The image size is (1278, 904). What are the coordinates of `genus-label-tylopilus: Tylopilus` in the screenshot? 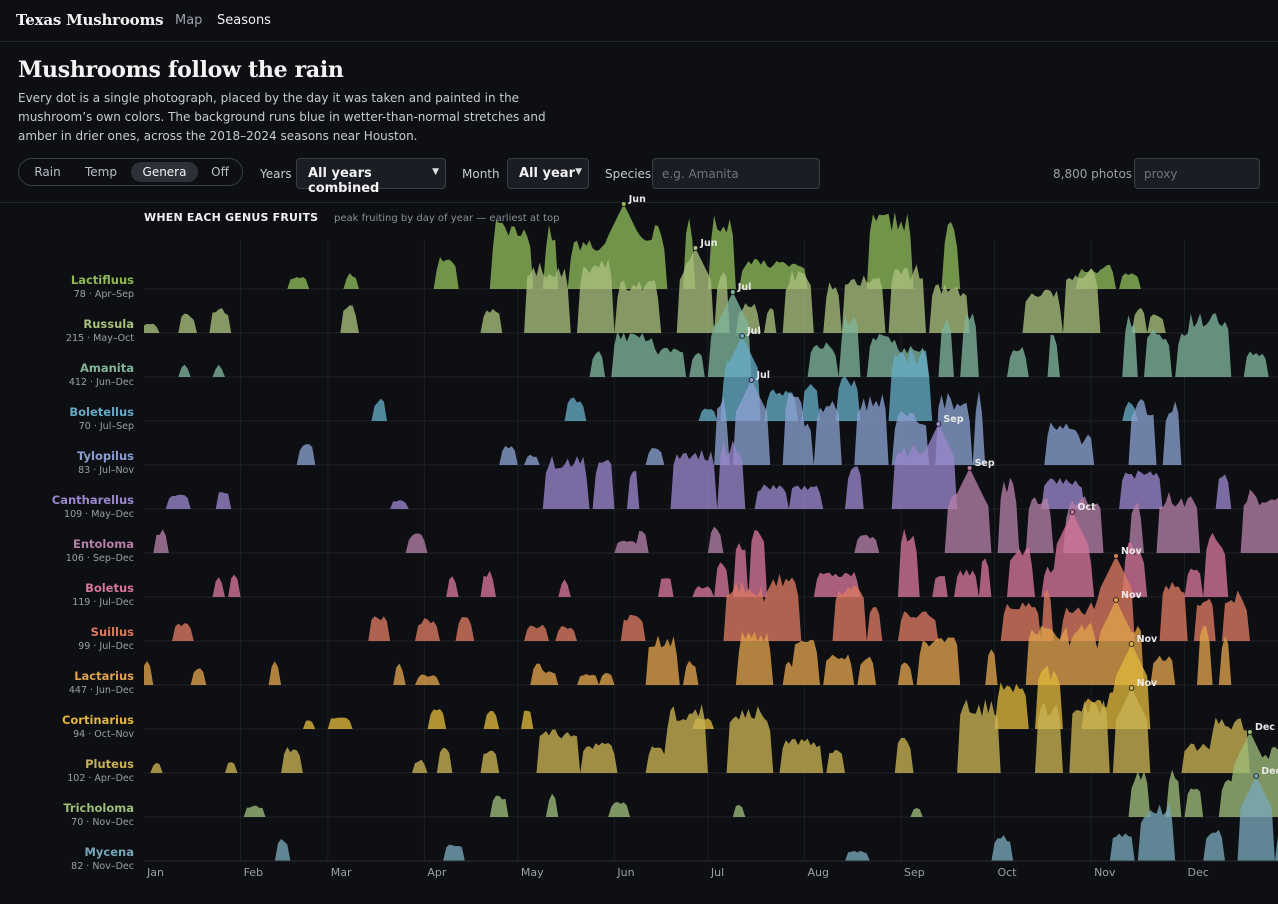 It's located at (105, 456).